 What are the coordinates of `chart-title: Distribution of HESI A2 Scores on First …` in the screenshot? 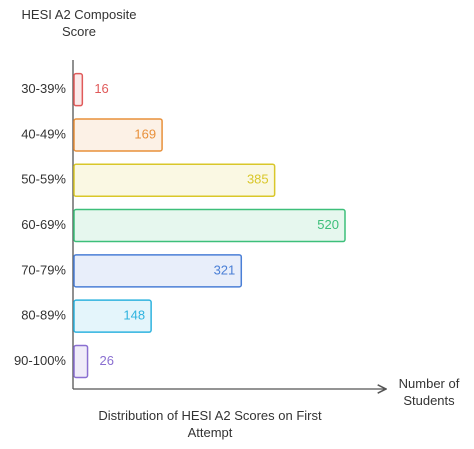 It's located at (210, 424).